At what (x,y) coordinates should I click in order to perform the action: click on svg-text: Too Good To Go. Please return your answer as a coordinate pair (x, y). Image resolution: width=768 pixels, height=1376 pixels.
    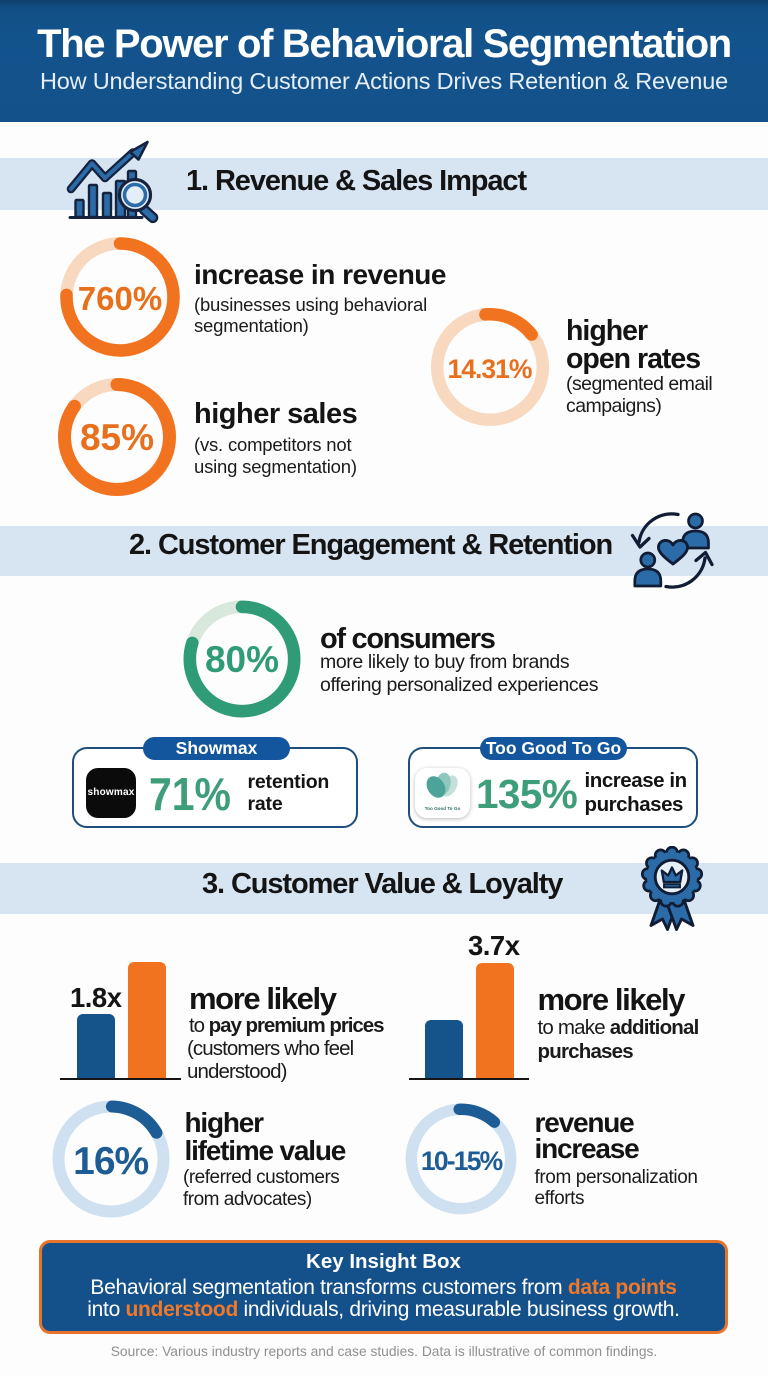
    Looking at the image, I should click on (443, 808).